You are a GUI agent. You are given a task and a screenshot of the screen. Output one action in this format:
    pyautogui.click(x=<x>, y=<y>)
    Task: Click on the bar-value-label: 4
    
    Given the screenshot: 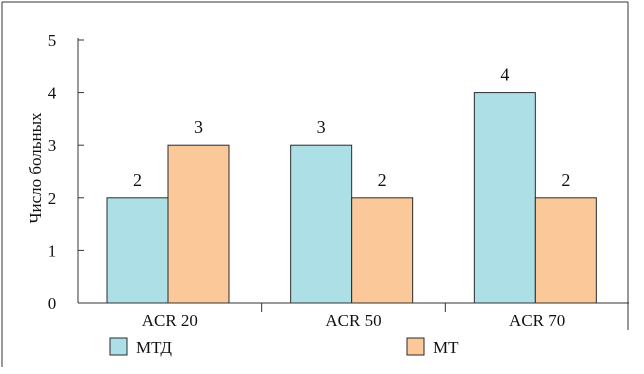 What is the action you would take?
    pyautogui.click(x=504, y=75)
    